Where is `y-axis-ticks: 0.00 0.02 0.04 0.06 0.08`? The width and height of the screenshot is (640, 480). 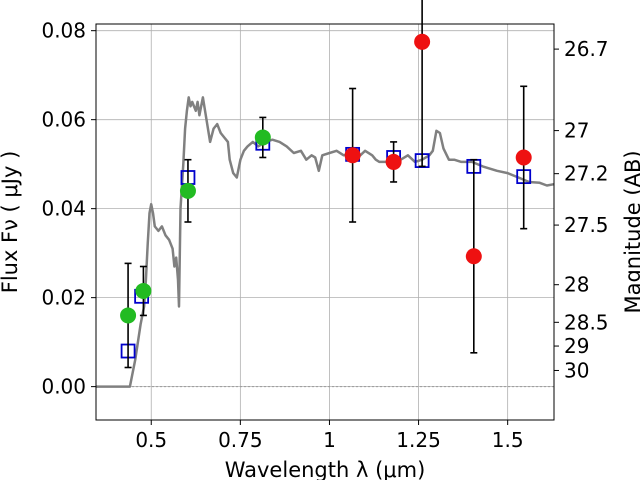
y-axis-ticks: 0.00 0.02 0.04 0.06 0.08 is located at coordinates (68, 209).